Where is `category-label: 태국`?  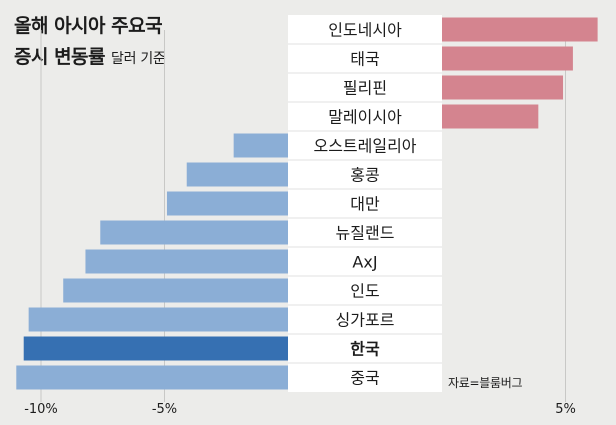
category-label: 태국 is located at coordinates (364, 59).